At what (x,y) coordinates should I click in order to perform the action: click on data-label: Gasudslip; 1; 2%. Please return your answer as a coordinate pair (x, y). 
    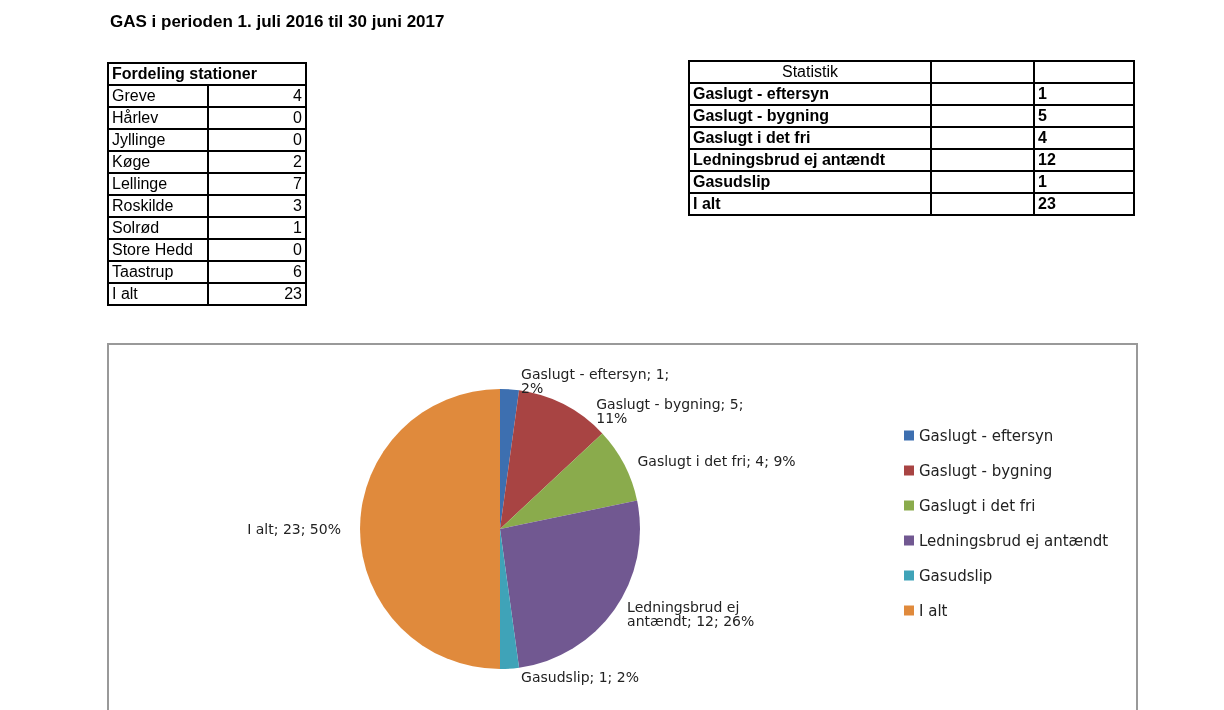
    Looking at the image, I should click on (580, 676).